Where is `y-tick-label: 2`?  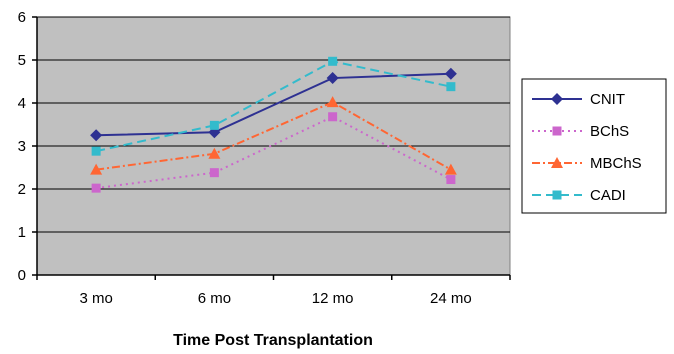
y-tick-label: 2 is located at coordinates (22, 189).